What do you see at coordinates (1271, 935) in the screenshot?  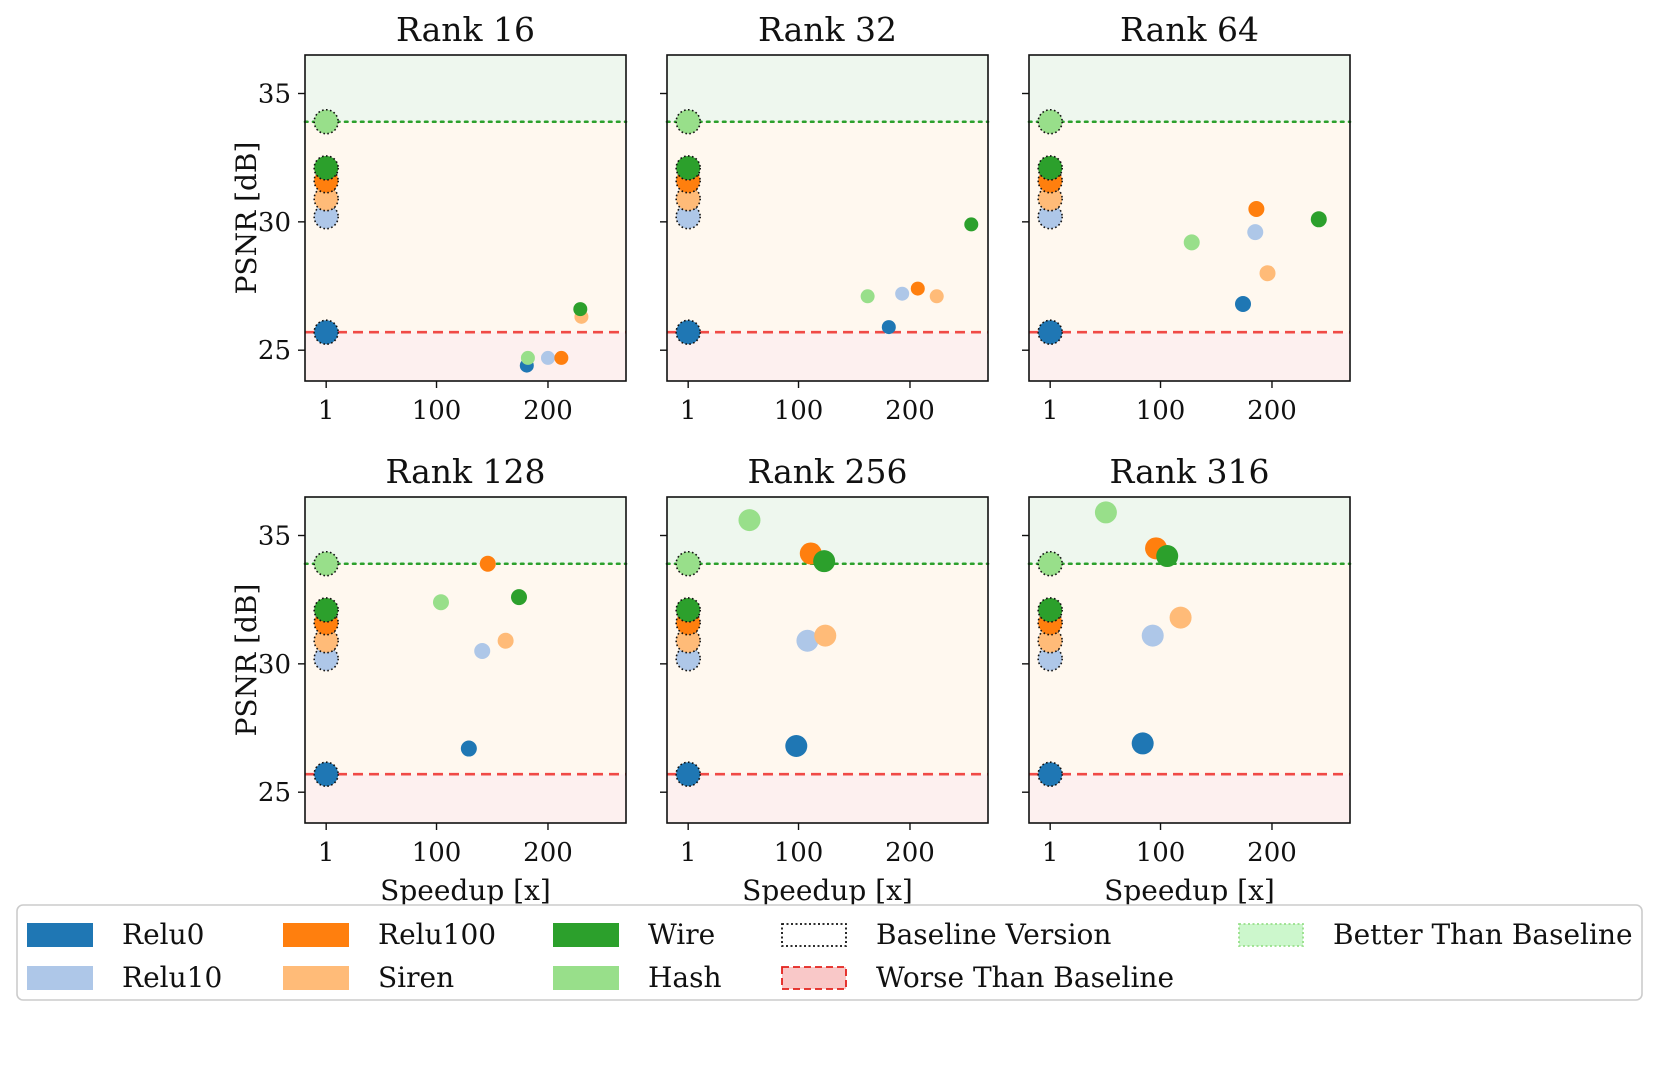 I see `legend-swatch-better-than-baseline` at bounding box center [1271, 935].